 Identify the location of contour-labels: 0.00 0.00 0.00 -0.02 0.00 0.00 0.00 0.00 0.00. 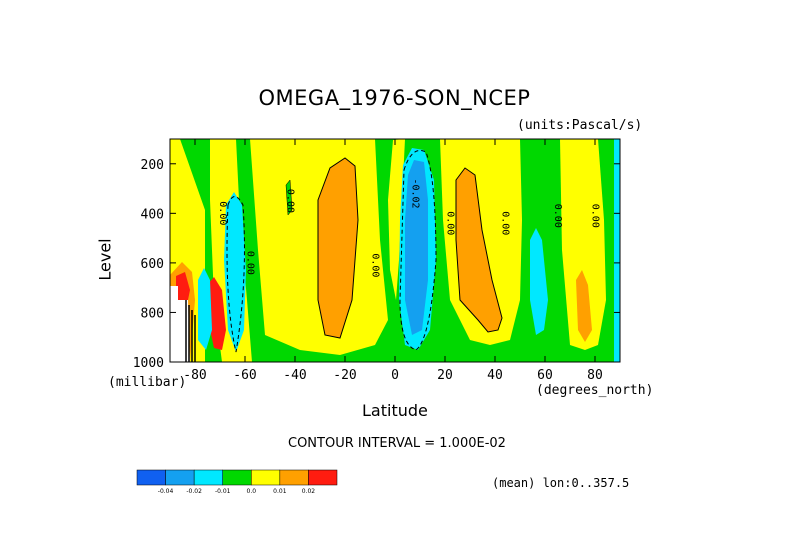
(409, 227).